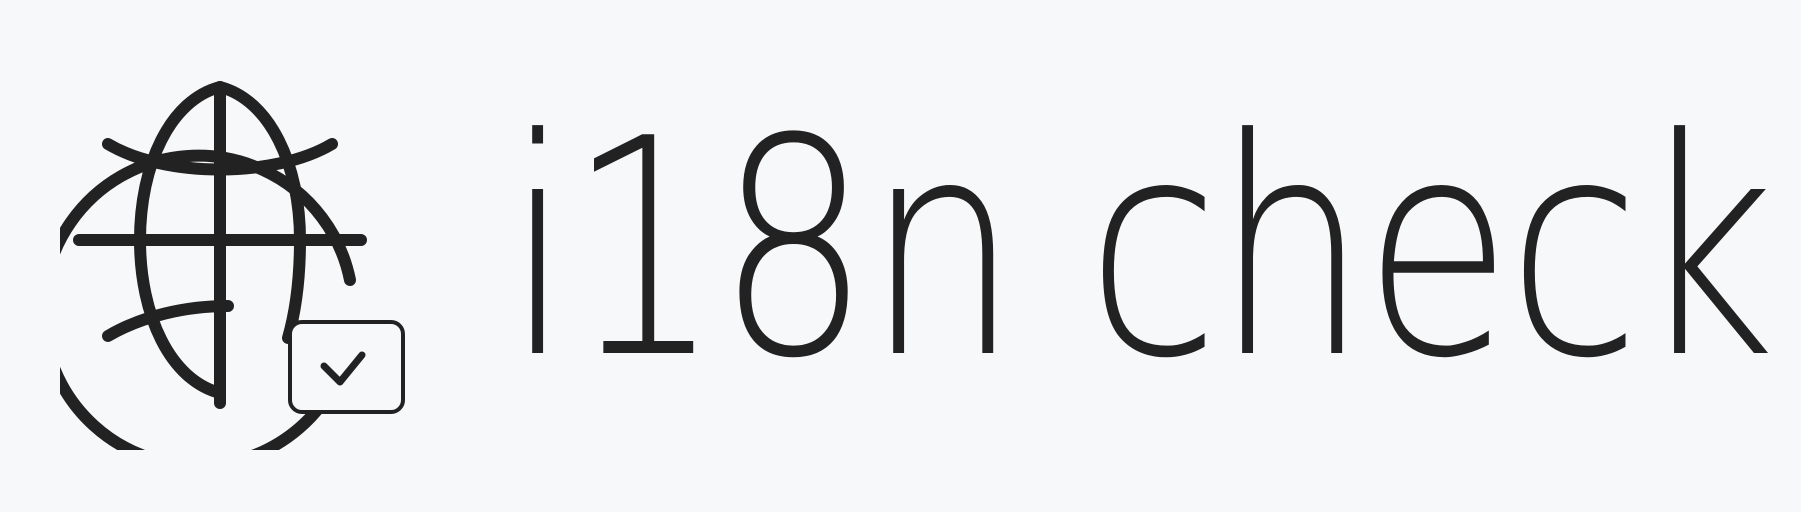 The image size is (1801, 512). Describe the element at coordinates (213, 265) in the screenshot. I see `globe-icon` at that location.